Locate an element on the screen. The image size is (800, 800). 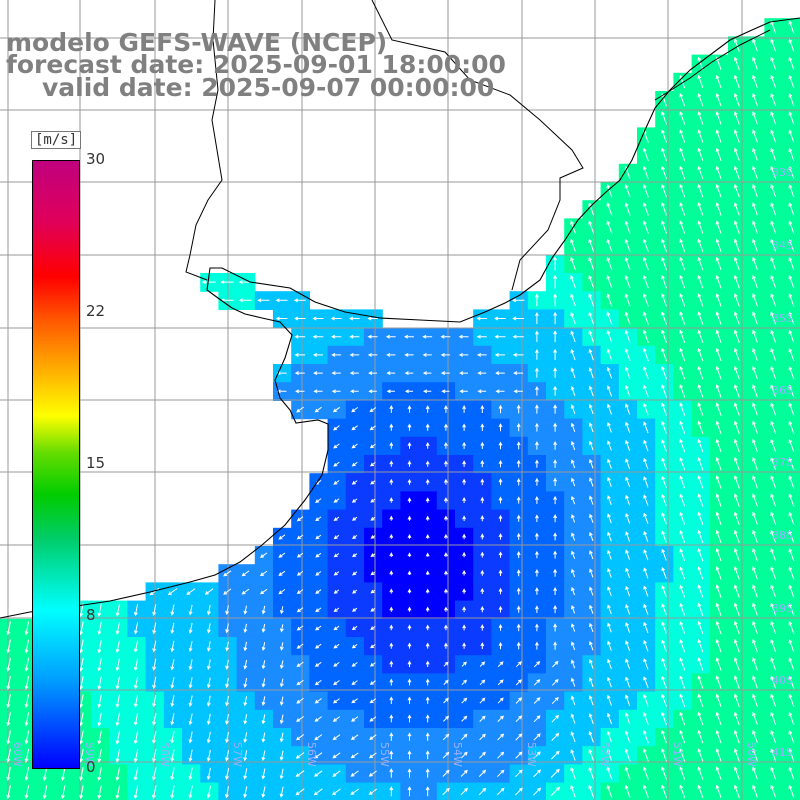
latitude-label: 41S is located at coordinates (782, 752).